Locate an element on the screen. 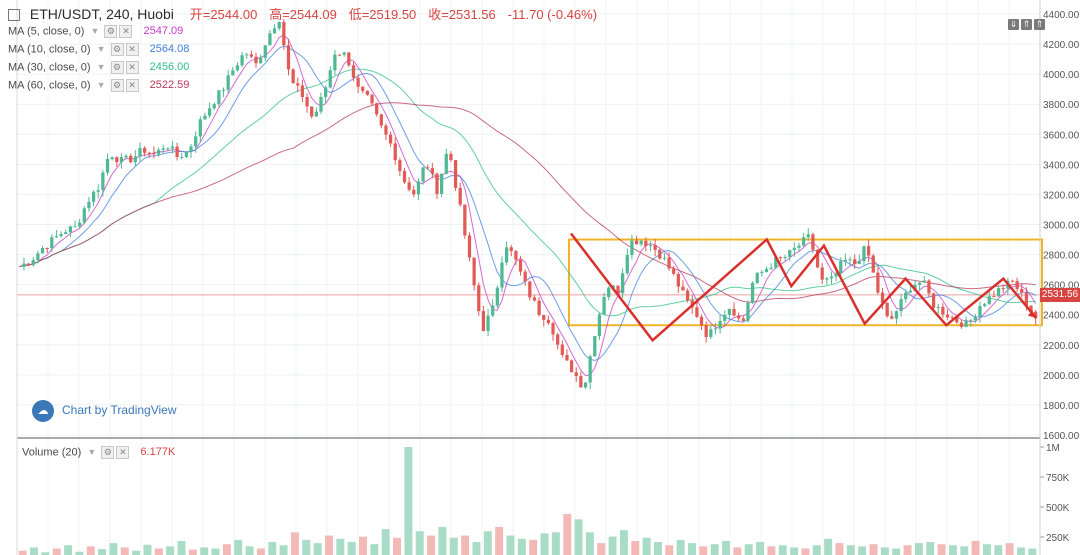  indicator-value: 2522.59 is located at coordinates (169, 85).